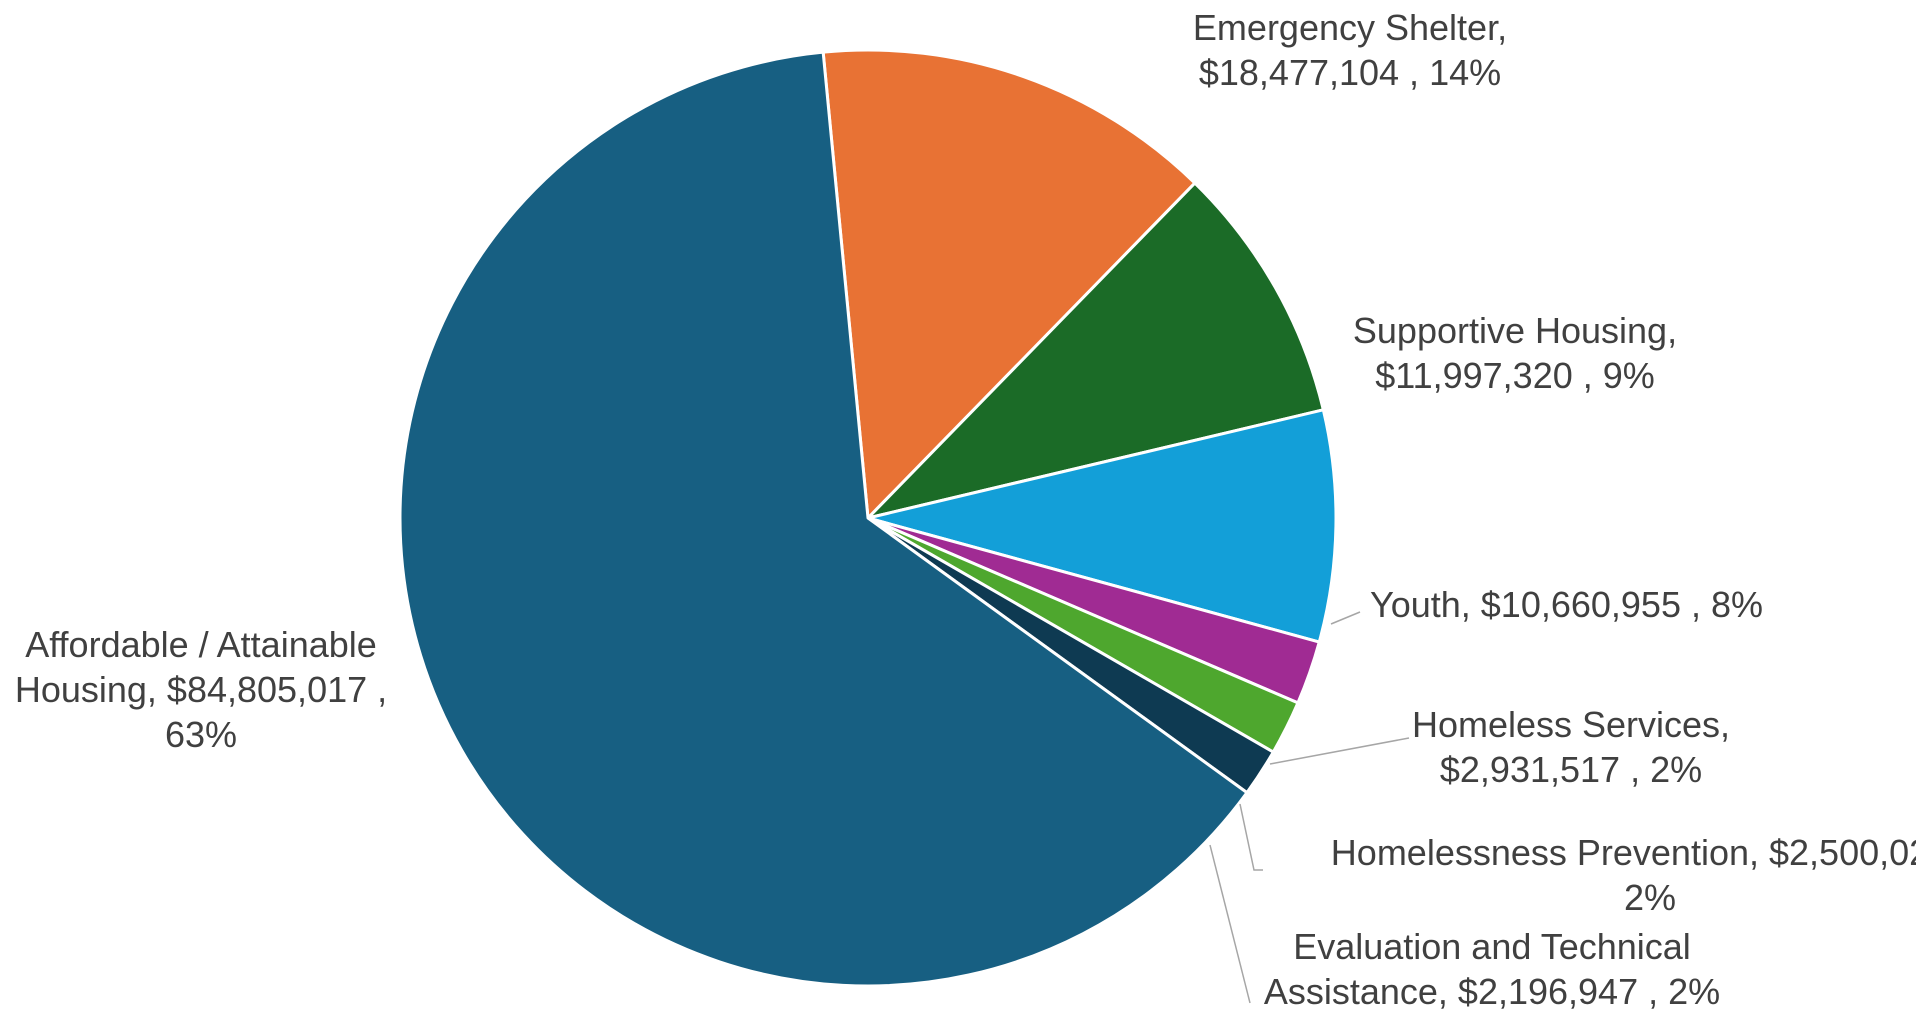 The width and height of the screenshot is (1916, 1013). Describe the element at coordinates (1515, 375) in the screenshot. I see `data-label-line: $11,997,320 , 9%` at that location.